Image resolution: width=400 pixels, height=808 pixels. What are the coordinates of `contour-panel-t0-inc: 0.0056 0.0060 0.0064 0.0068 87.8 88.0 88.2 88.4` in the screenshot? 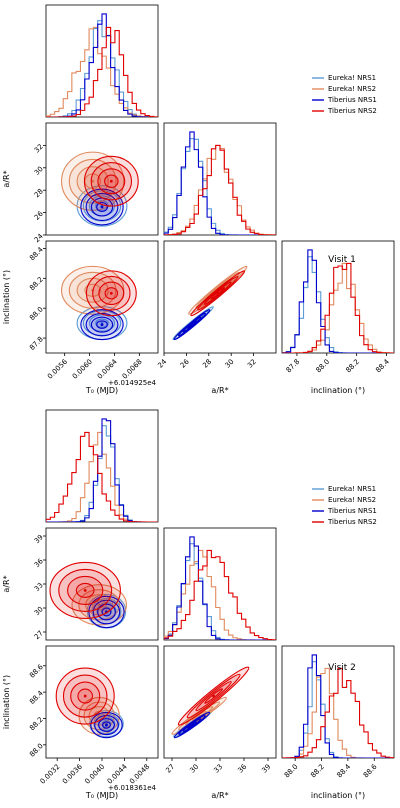 It's located at (93, 310).